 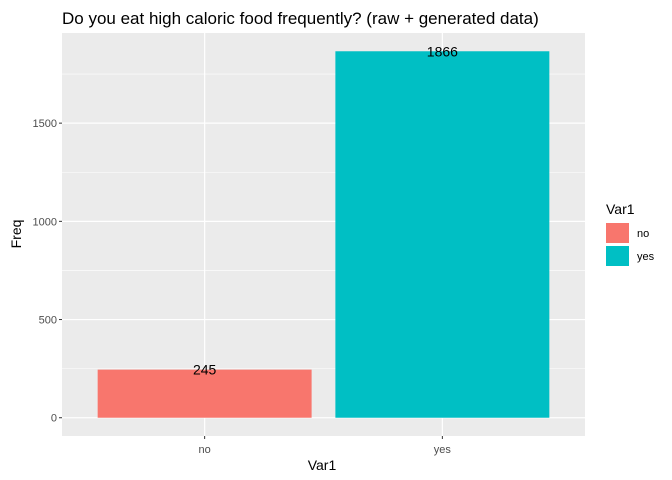 What do you see at coordinates (16, 234) in the screenshot?
I see `y-axis-title: Freq` at bounding box center [16, 234].